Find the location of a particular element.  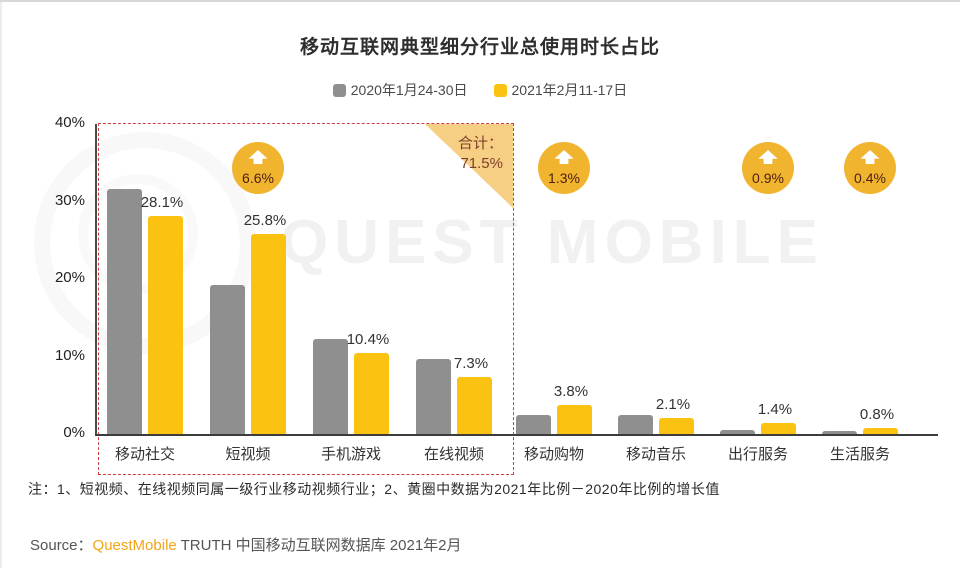

total-value: 71.5% is located at coordinates (481, 163).